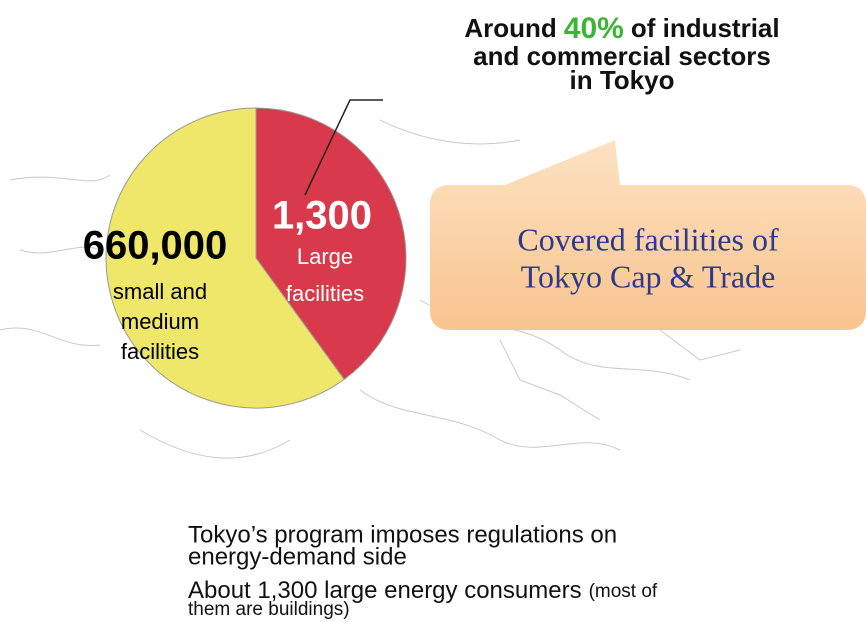 This screenshot has height=622, width=866. I want to click on bullet-text: Tokyo’s program imposes regulations on, so click(402, 534).